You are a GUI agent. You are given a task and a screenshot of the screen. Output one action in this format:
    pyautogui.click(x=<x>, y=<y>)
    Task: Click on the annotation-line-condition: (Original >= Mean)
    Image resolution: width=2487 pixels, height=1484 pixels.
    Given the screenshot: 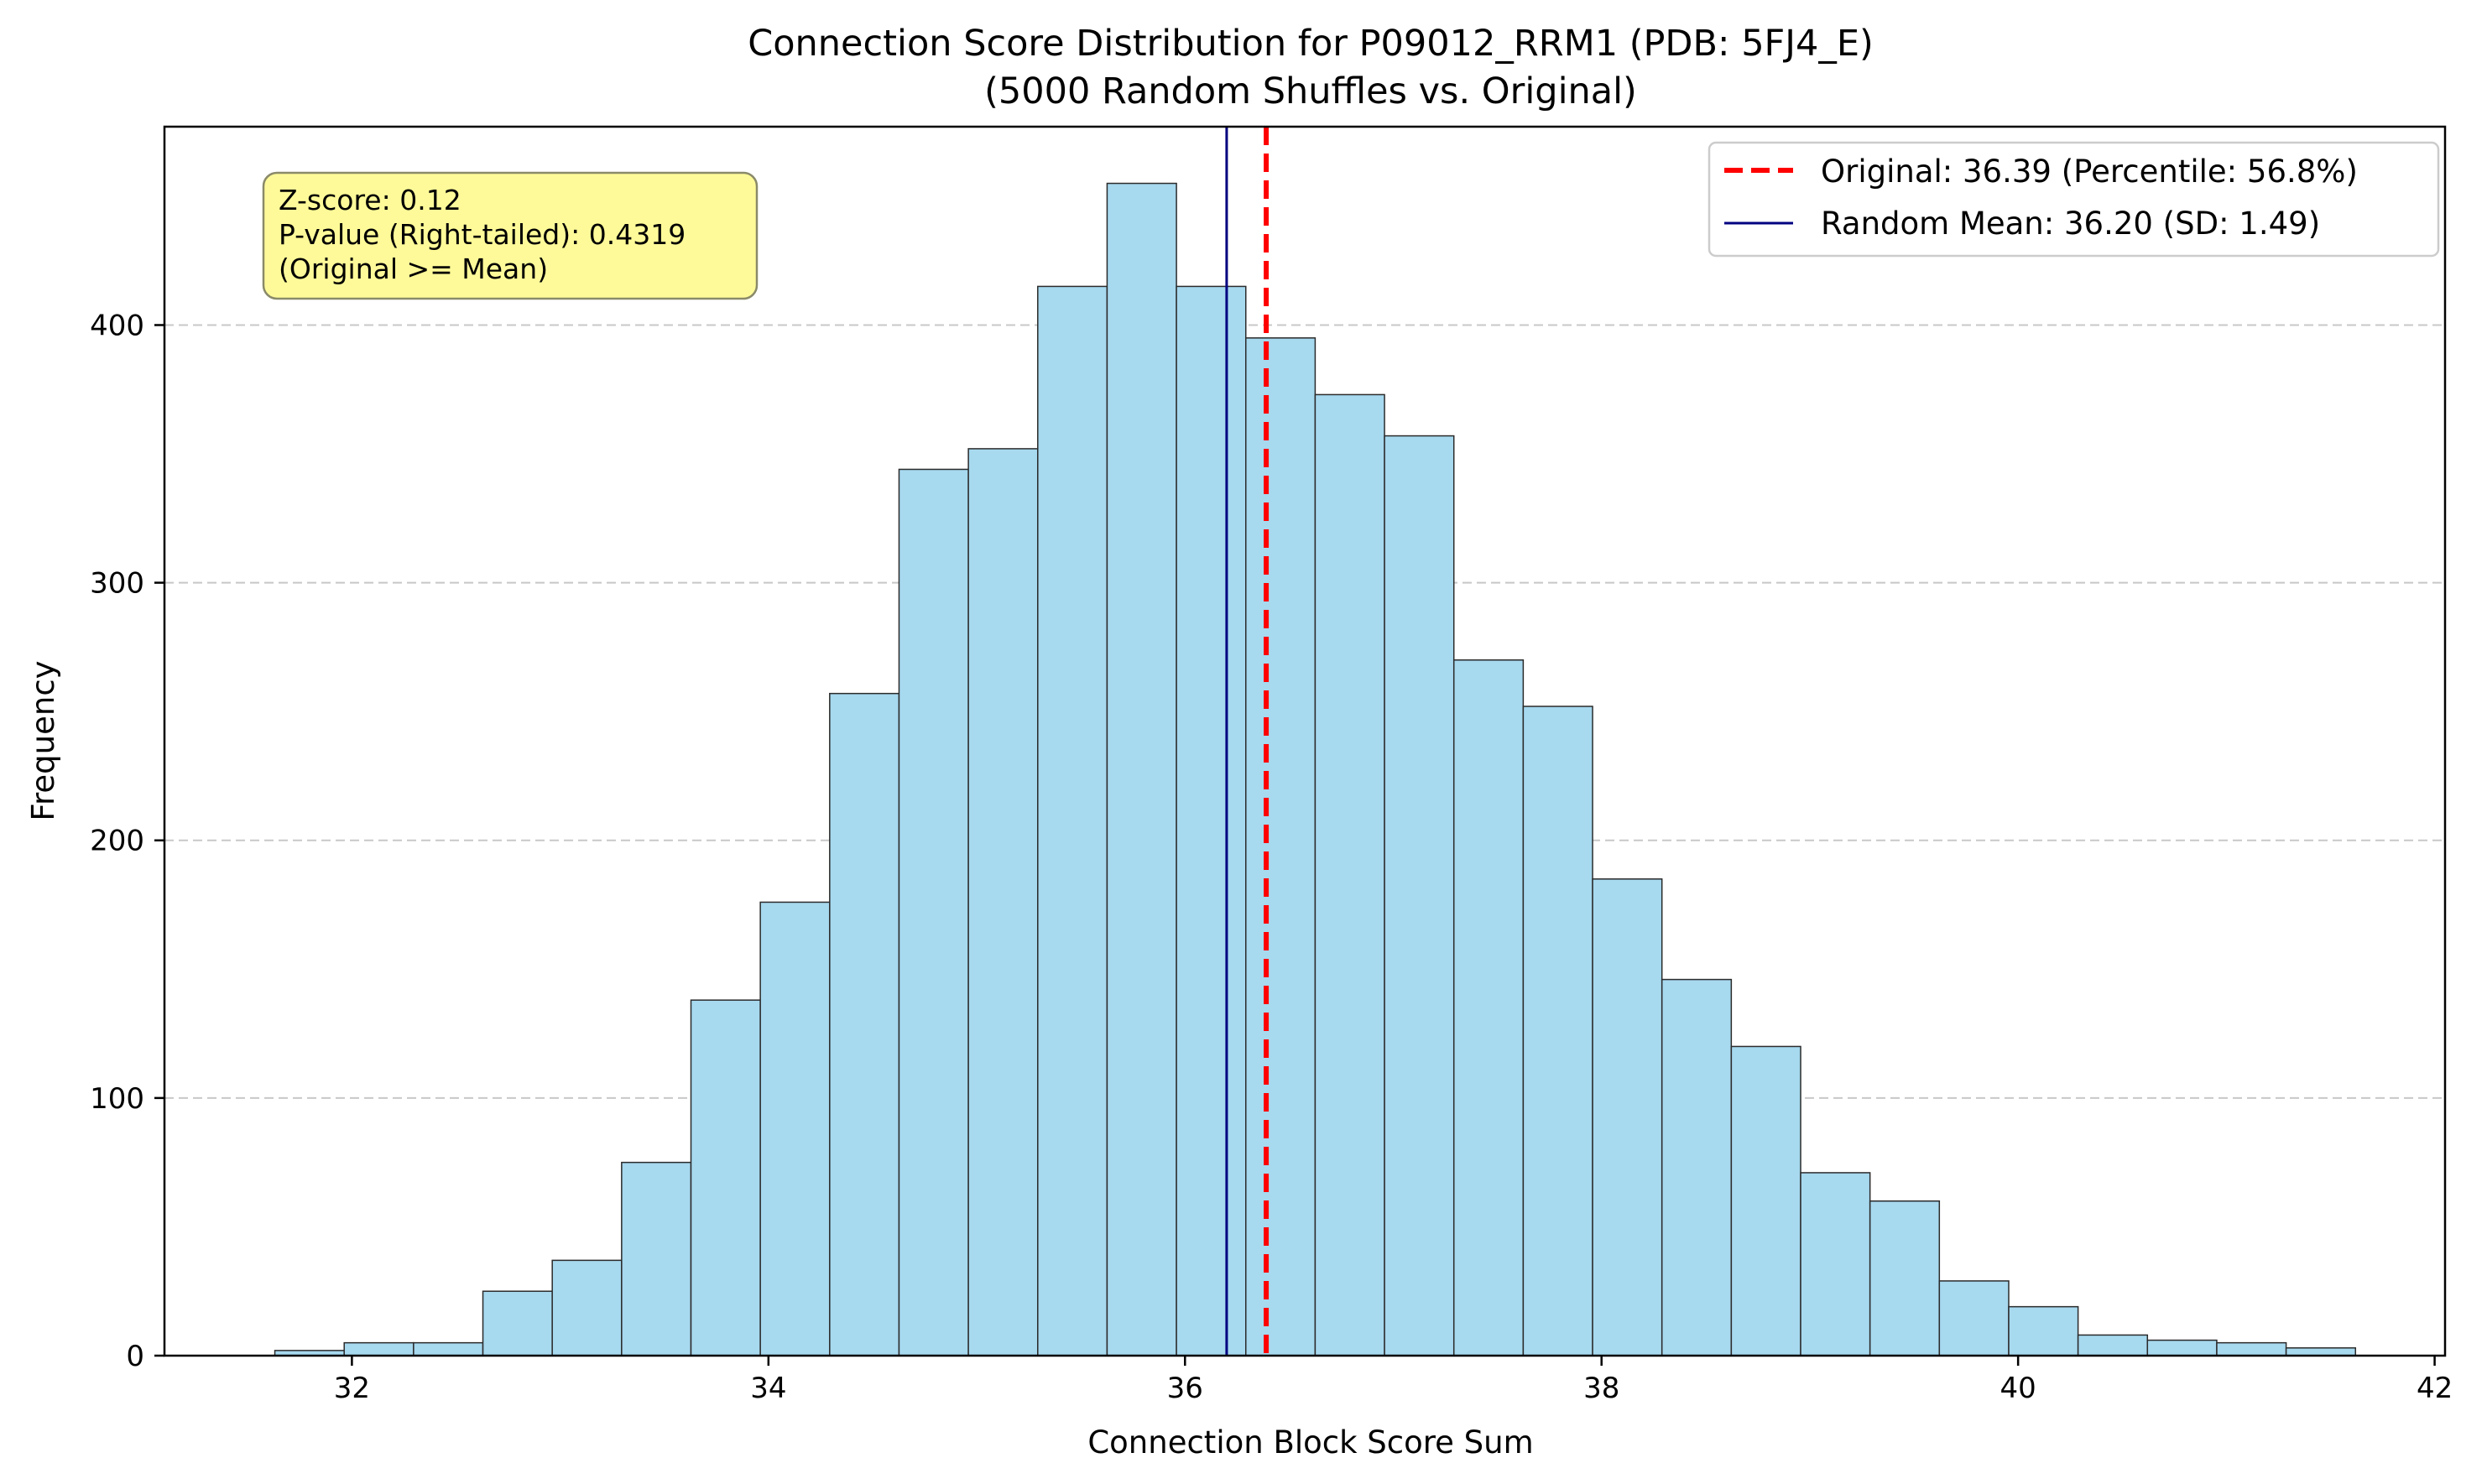 What is the action you would take?
    pyautogui.click(x=413, y=269)
    